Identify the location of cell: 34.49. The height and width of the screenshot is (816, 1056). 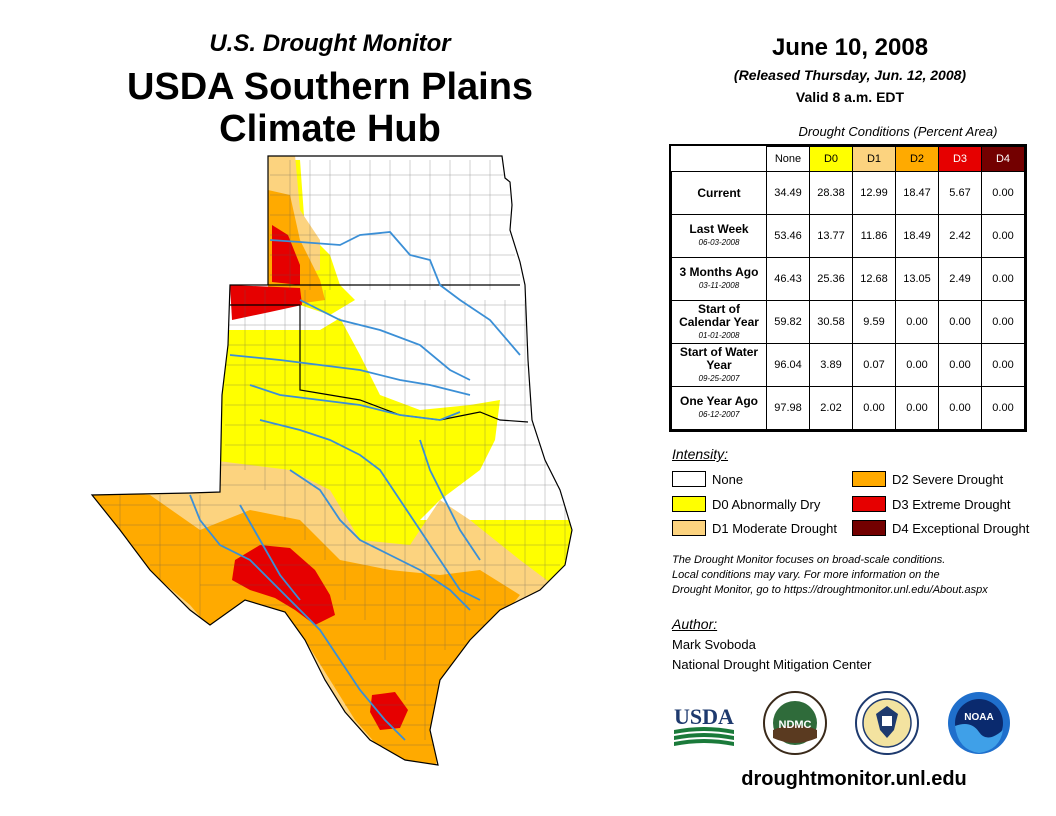
(788, 193).